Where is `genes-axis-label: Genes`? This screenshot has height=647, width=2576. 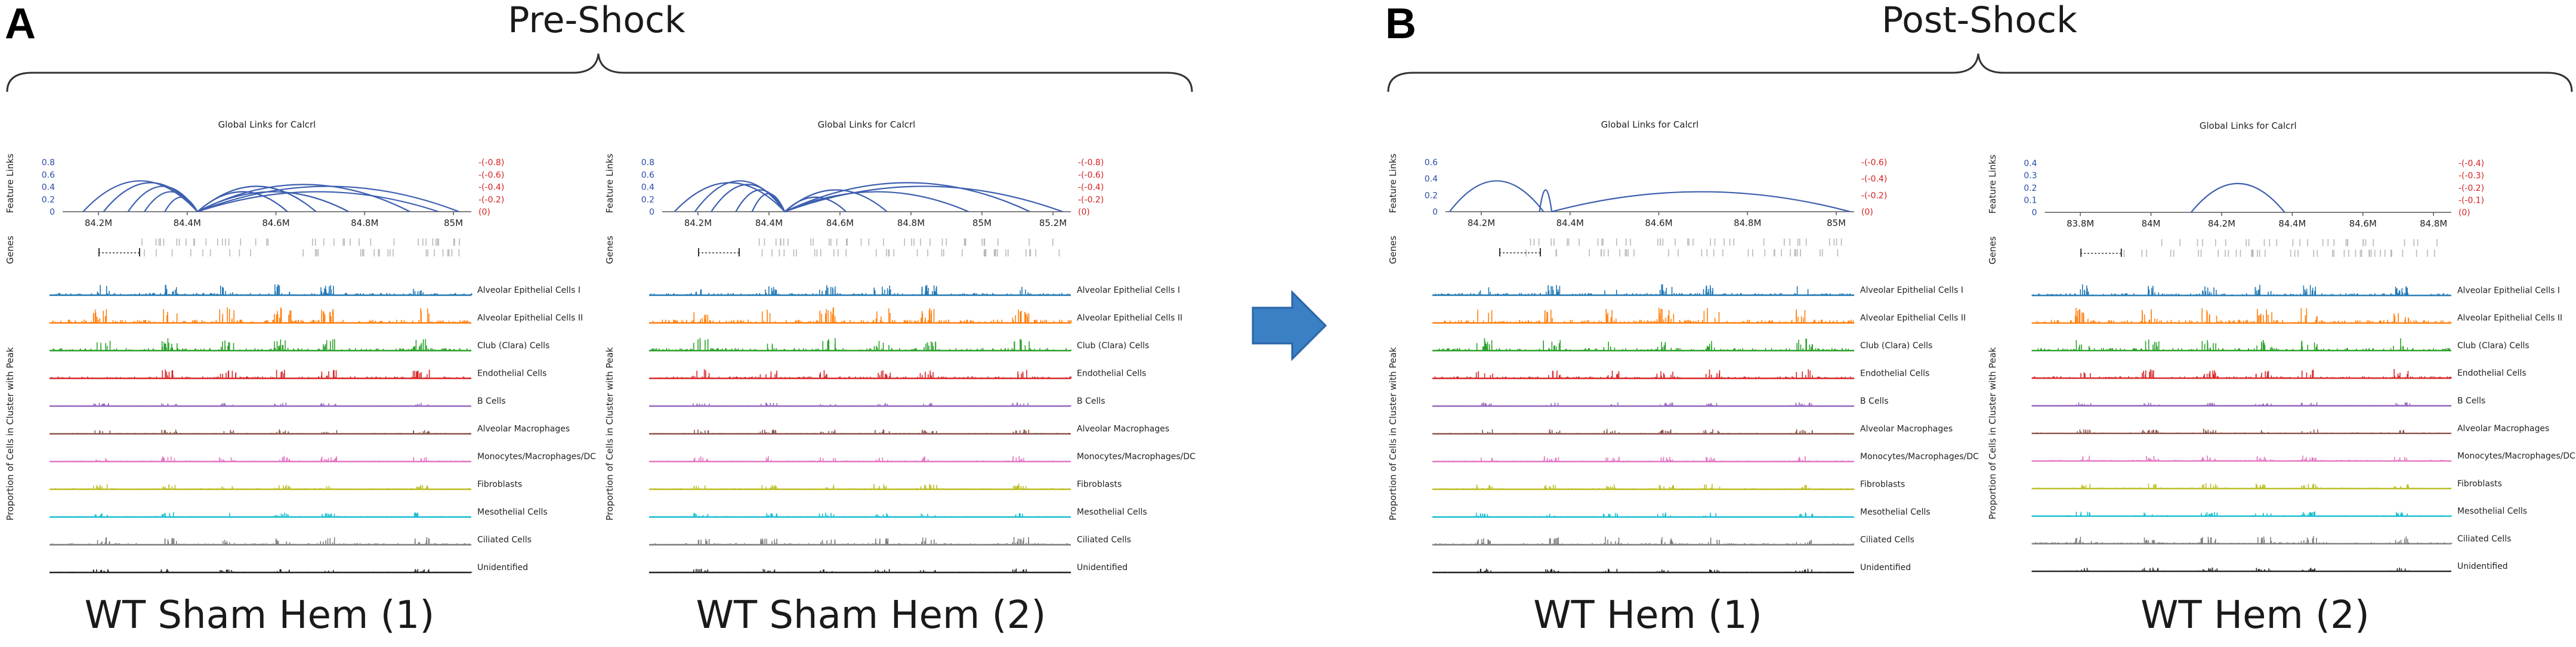 genes-axis-label: Genes is located at coordinates (1393, 250).